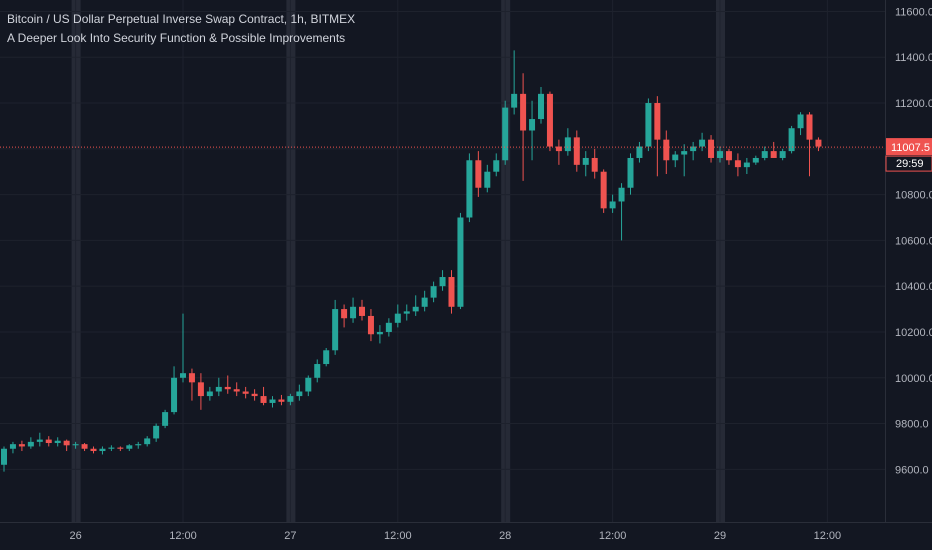 The image size is (932, 550). What do you see at coordinates (505, 536) in the screenshot?
I see `time-tick-label: 28` at bounding box center [505, 536].